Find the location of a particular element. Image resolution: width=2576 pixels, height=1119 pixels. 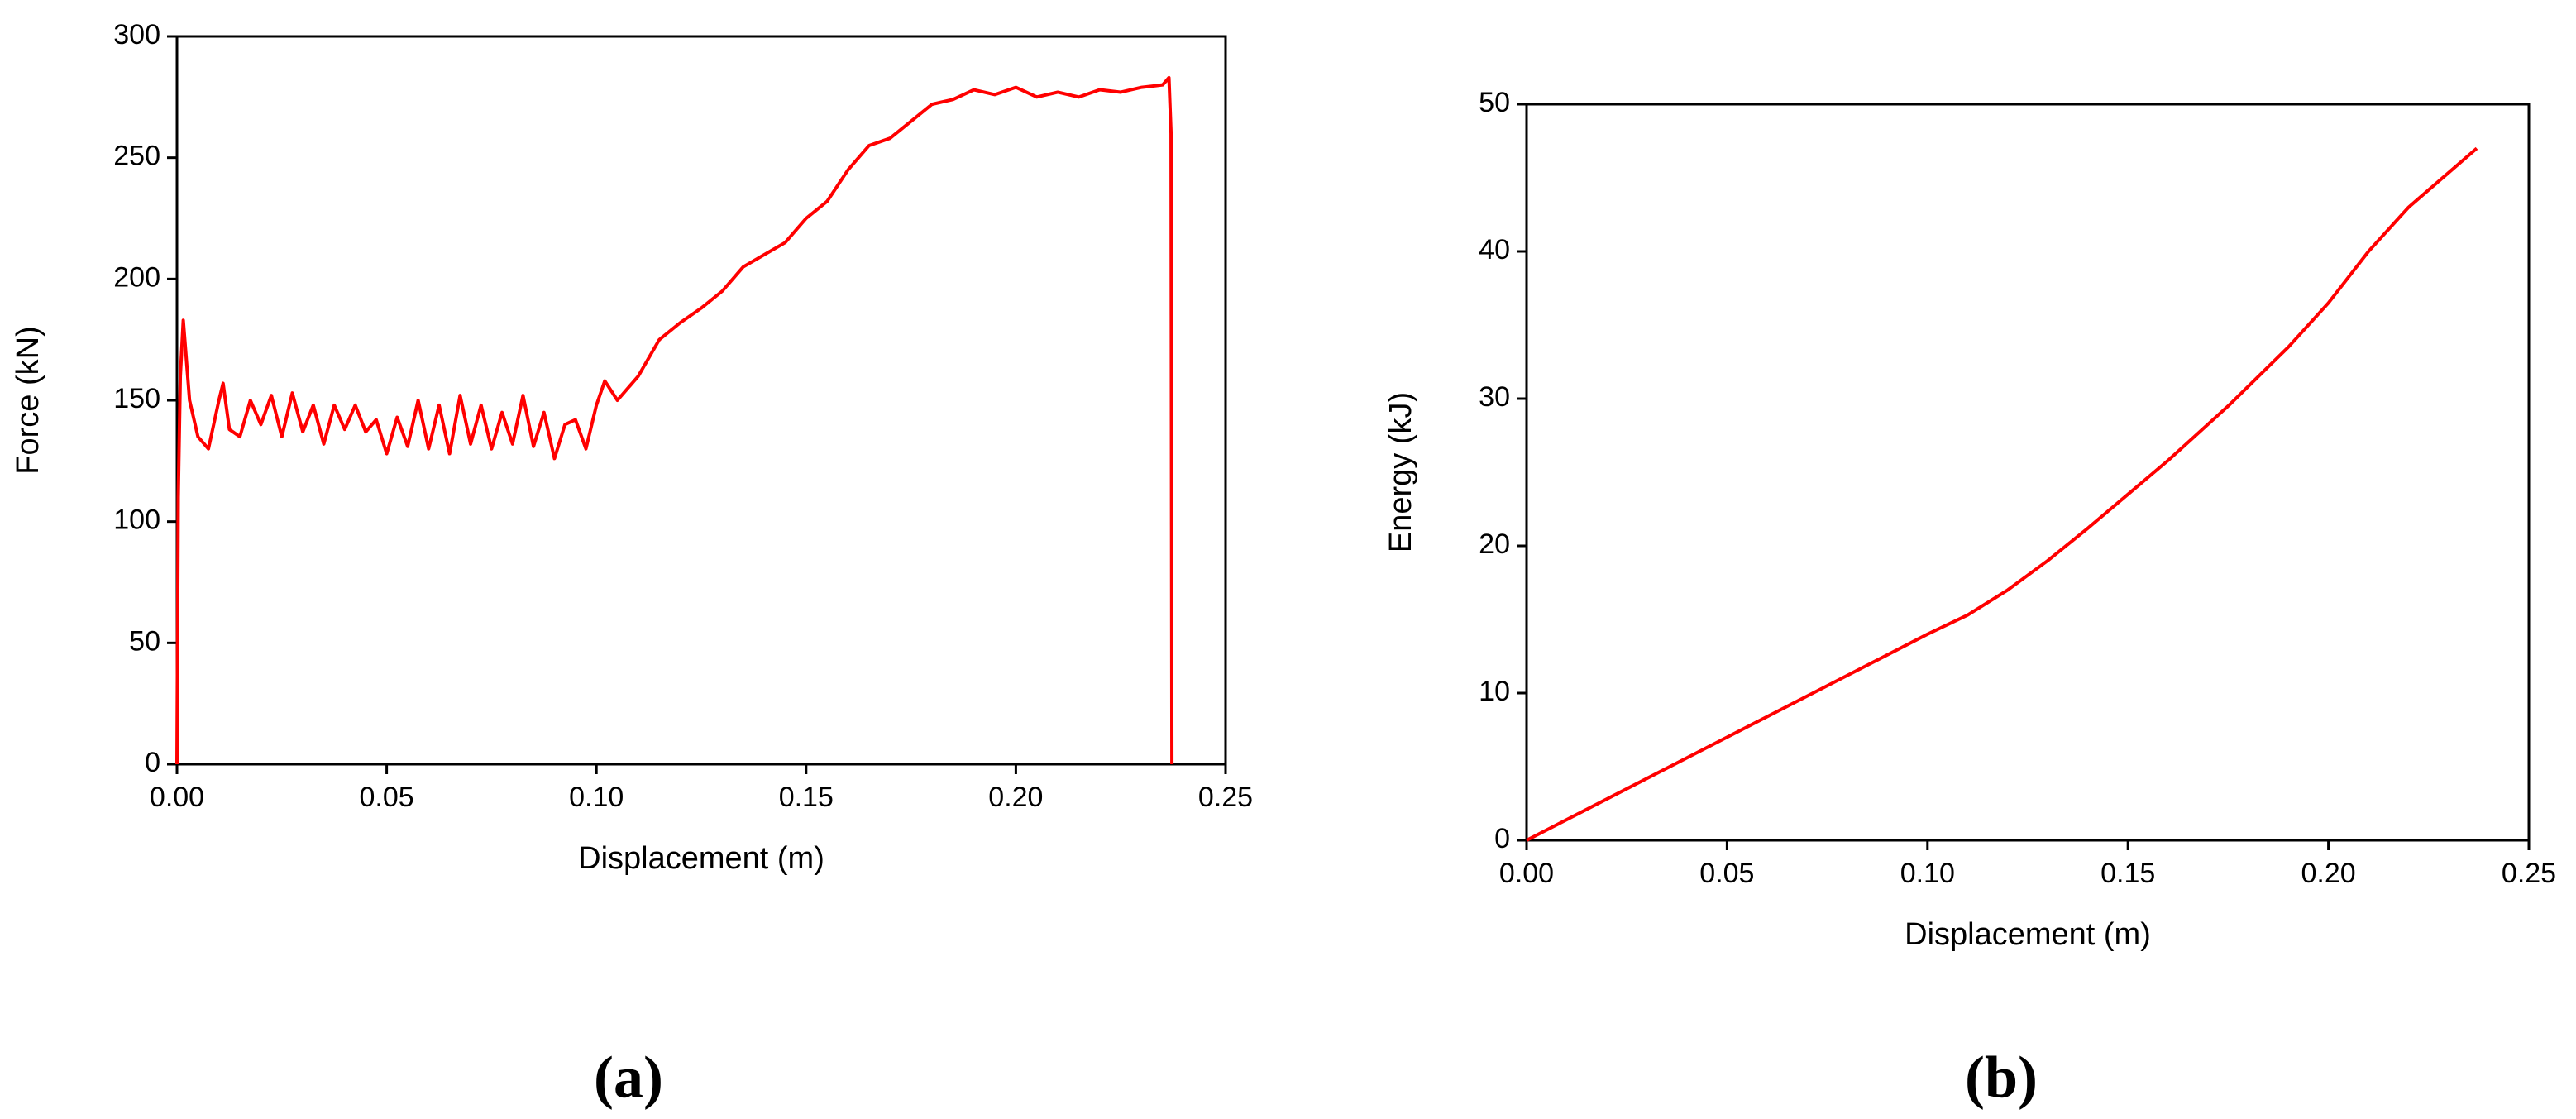

y-tick-label: 20 is located at coordinates (1494, 544).